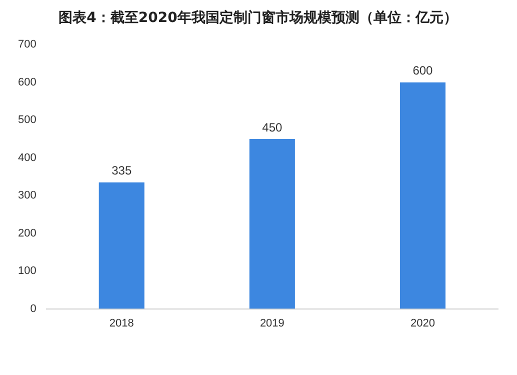 Image resolution: width=517 pixels, height=375 pixels. Describe the element at coordinates (27, 44) in the screenshot. I see `y-tick-label: 700` at that location.